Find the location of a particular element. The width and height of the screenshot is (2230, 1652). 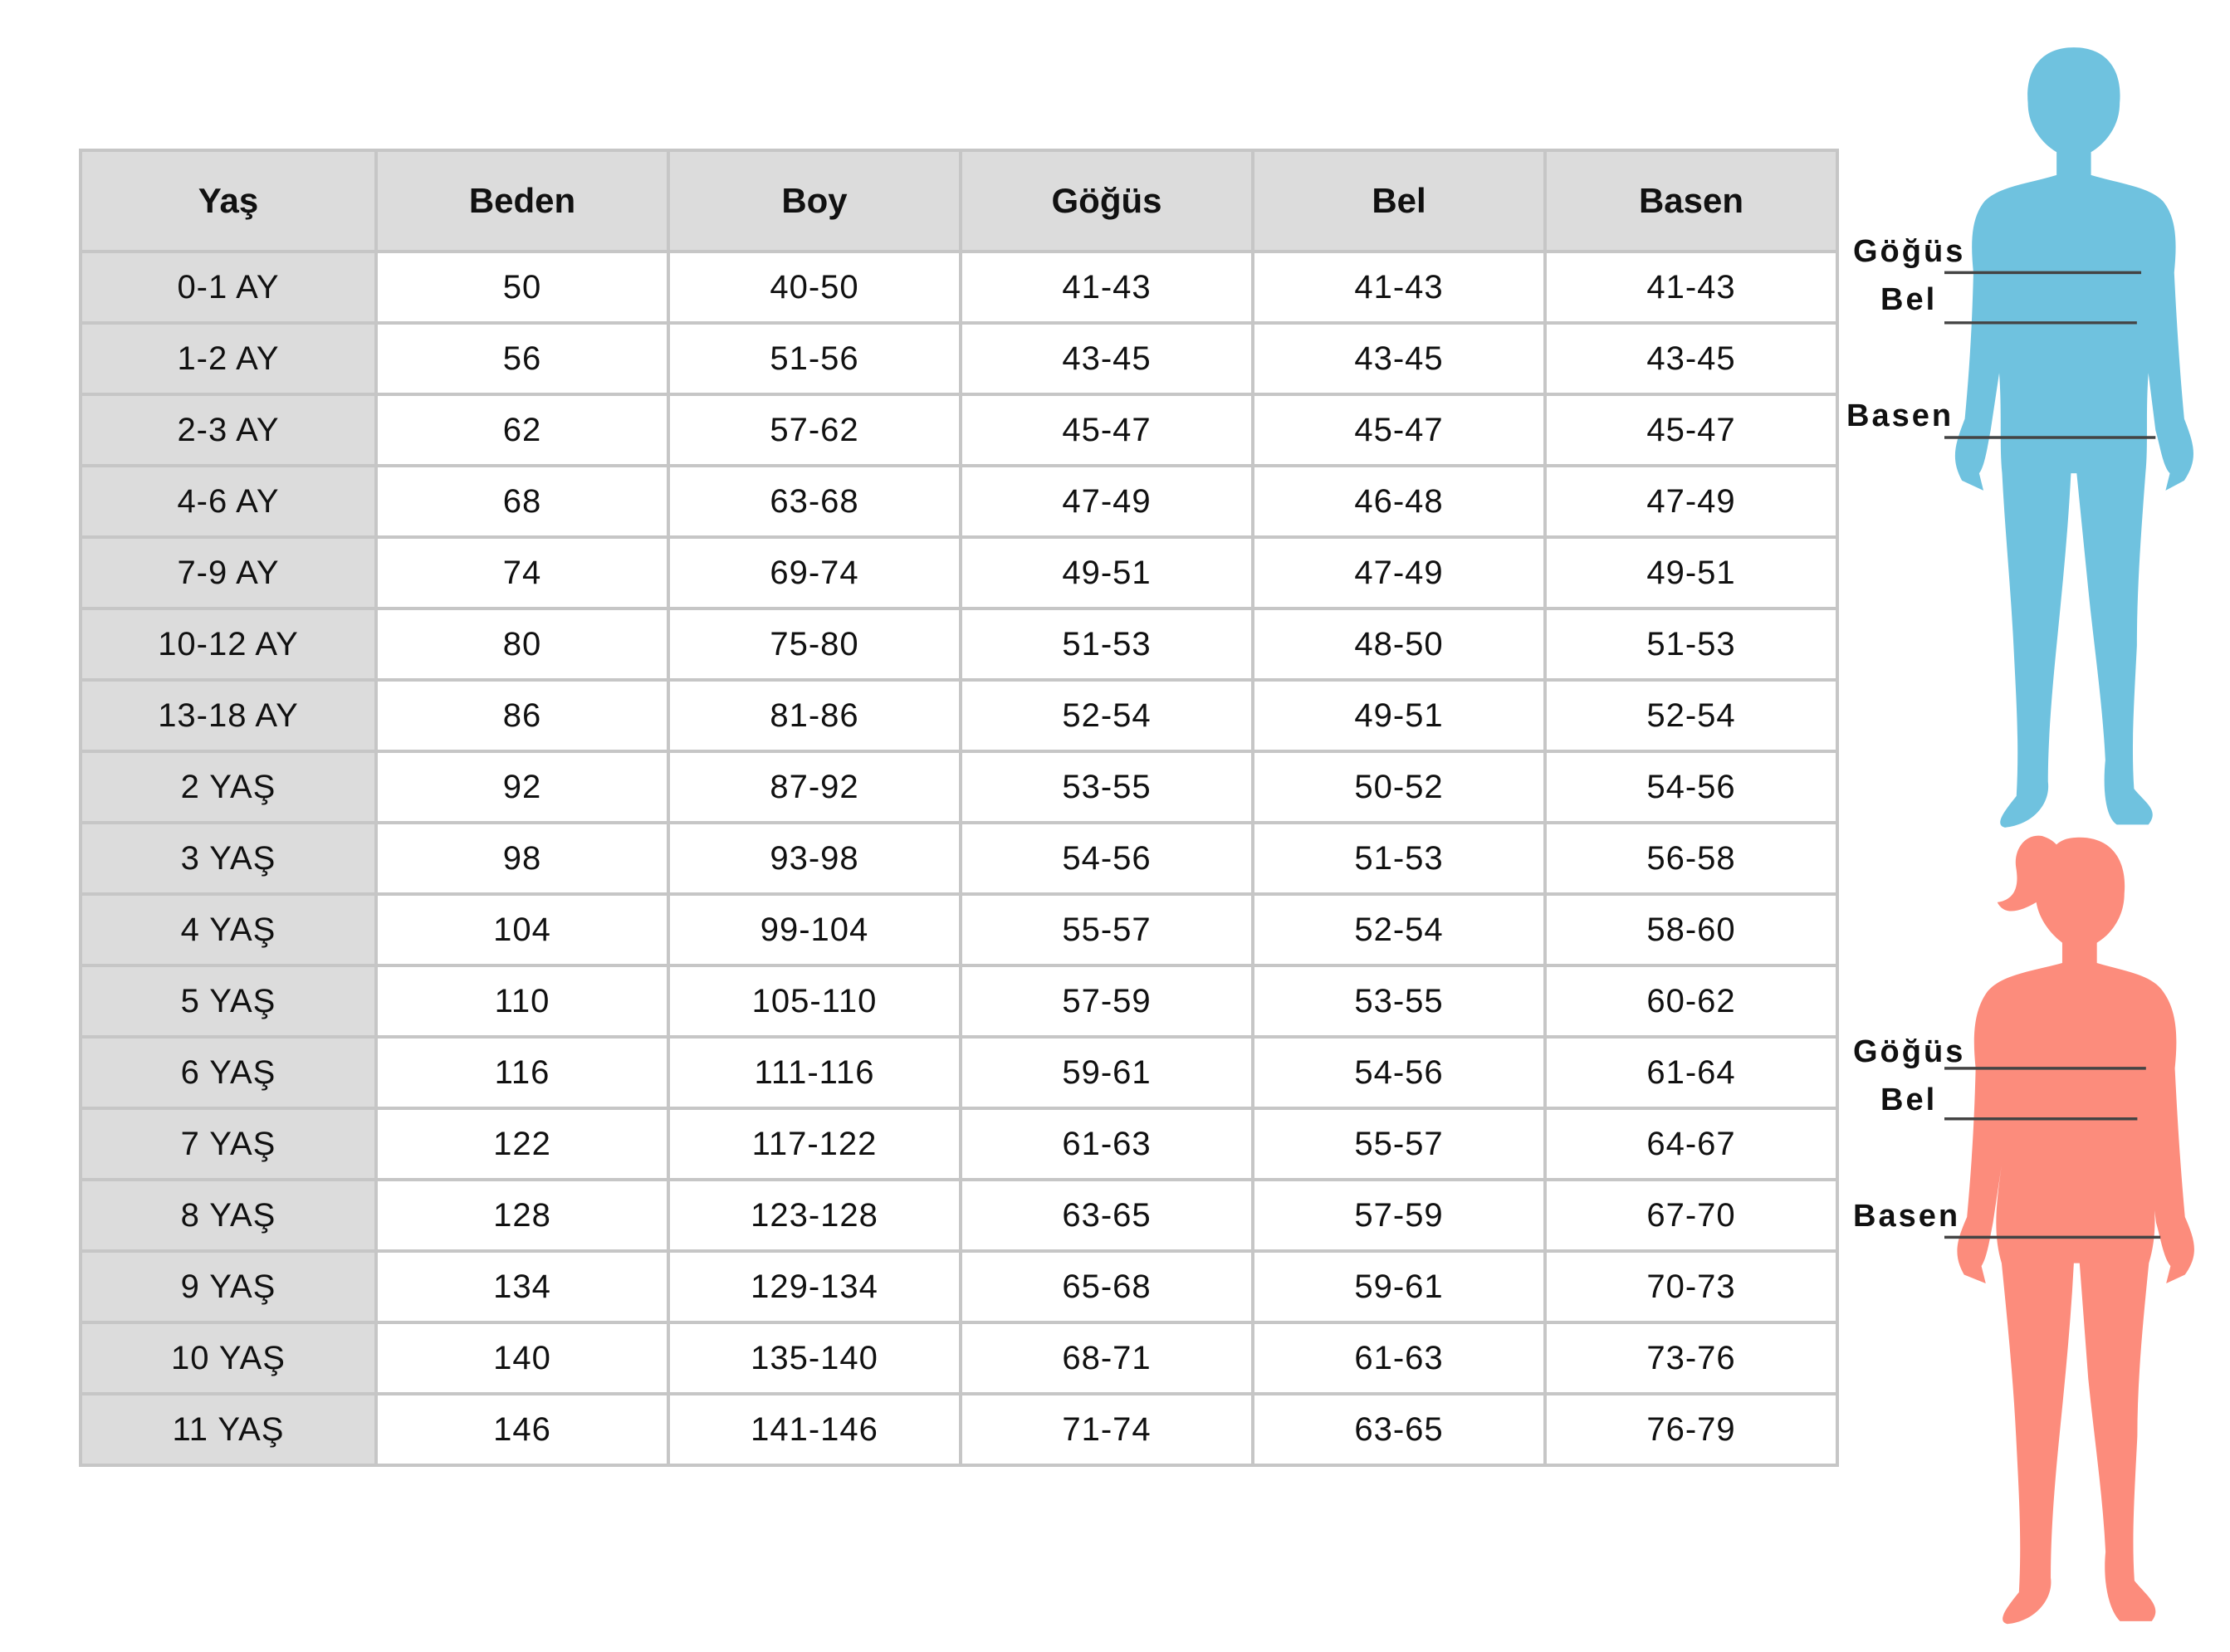

table-cell: 140 is located at coordinates (522, 1358).